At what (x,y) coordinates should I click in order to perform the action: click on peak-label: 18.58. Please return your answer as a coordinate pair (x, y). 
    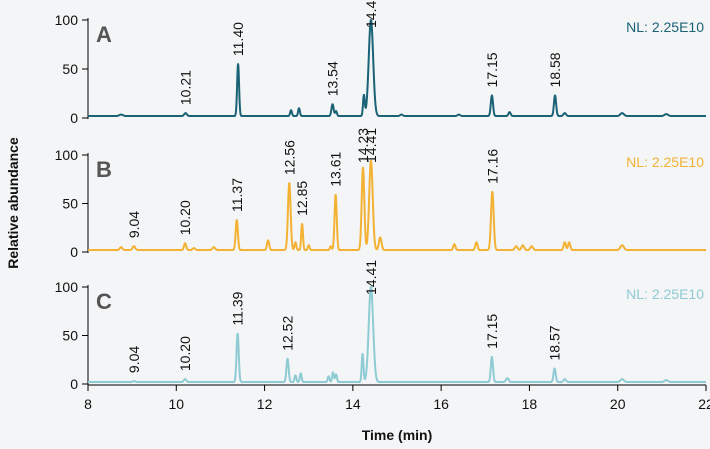
    Looking at the image, I should click on (555, 69).